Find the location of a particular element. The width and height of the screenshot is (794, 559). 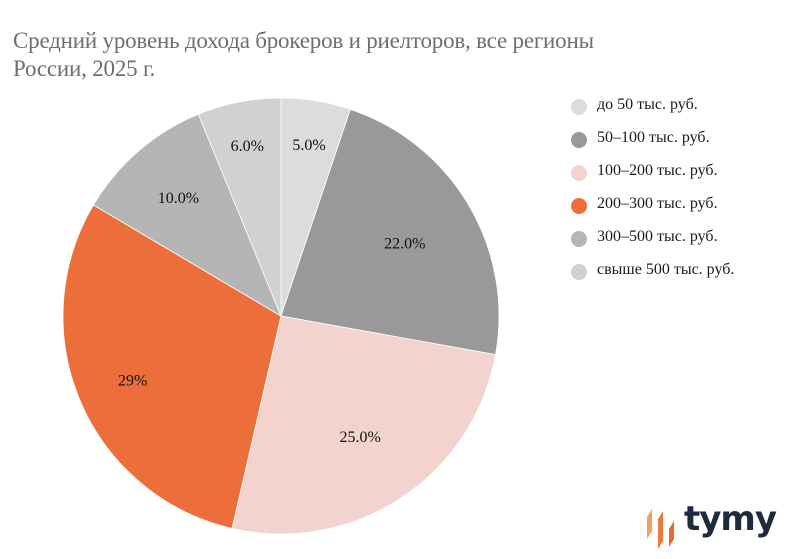

slice-label: 22.0% is located at coordinates (404, 244).